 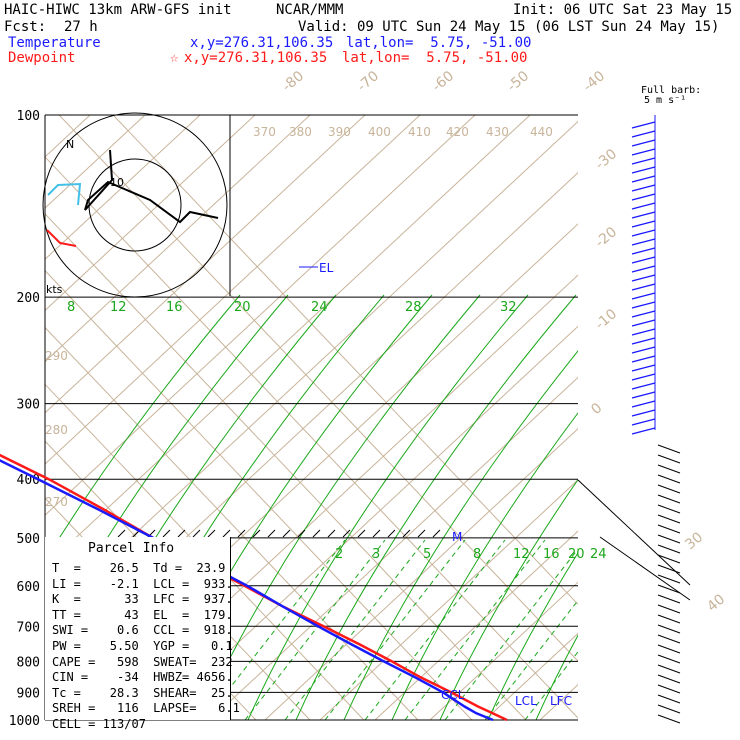 I want to click on theta-label: 420, so click(x=457, y=132).